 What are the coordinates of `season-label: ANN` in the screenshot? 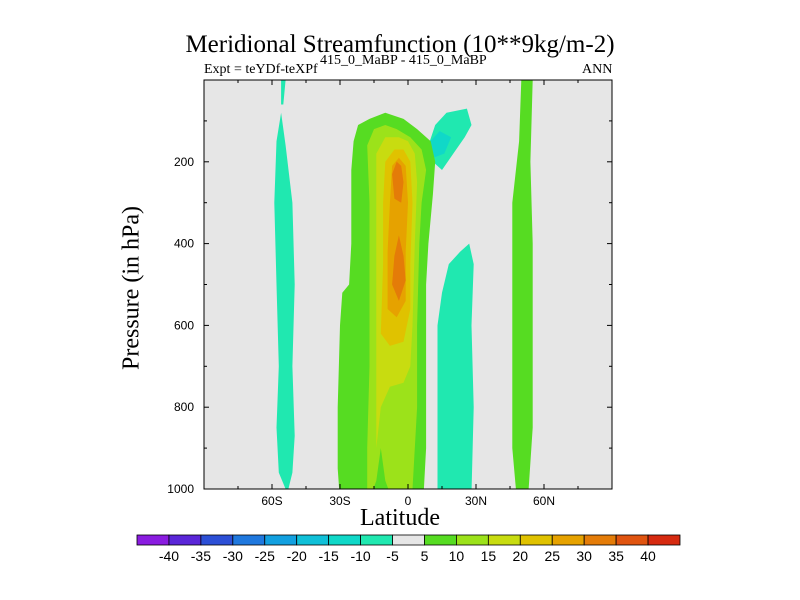 It's located at (597, 69).